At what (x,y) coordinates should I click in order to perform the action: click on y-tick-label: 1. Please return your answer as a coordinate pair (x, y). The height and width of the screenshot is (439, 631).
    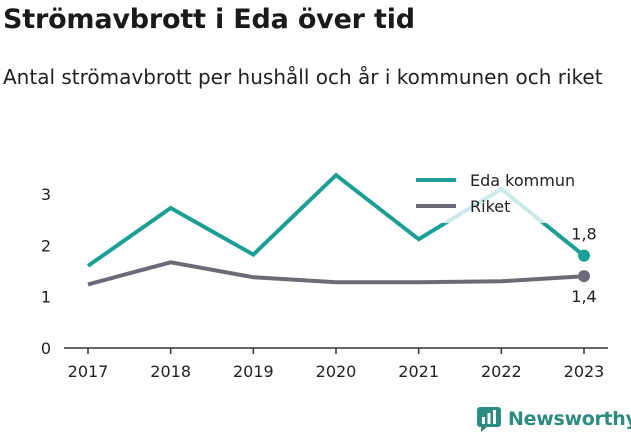
    Looking at the image, I should click on (46, 297).